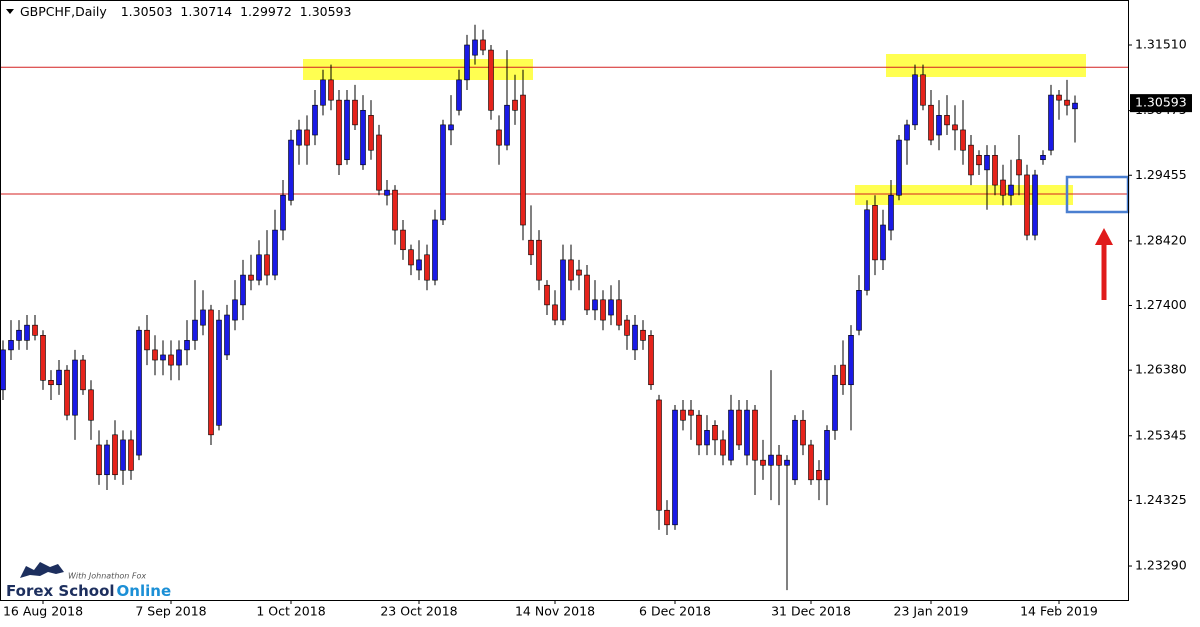 The height and width of the screenshot is (627, 1200). What do you see at coordinates (10, 11) in the screenshot?
I see `menu-triangle` at bounding box center [10, 11].